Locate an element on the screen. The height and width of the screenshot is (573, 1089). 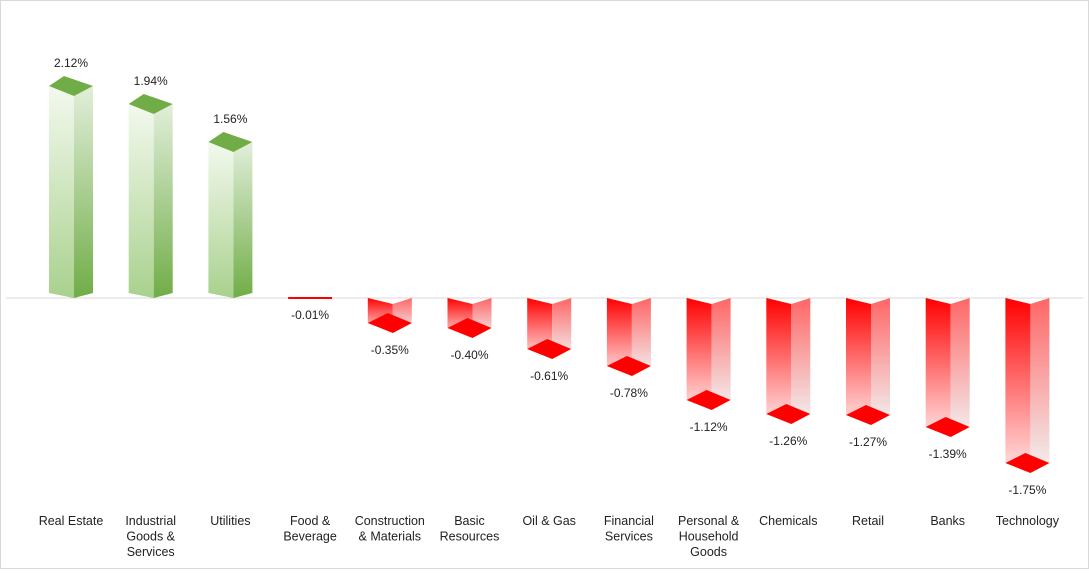
category-label-line: & Materials is located at coordinates (390, 537).